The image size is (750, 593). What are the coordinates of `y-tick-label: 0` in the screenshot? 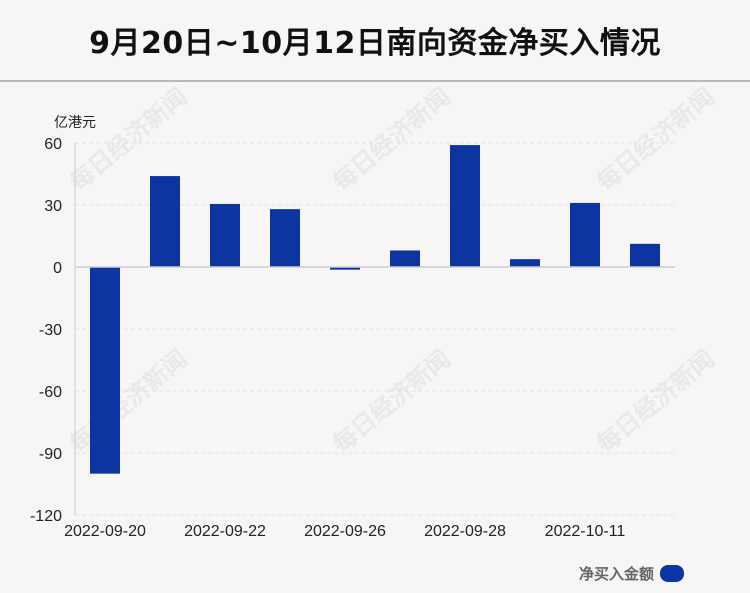 It's located at (57, 268).